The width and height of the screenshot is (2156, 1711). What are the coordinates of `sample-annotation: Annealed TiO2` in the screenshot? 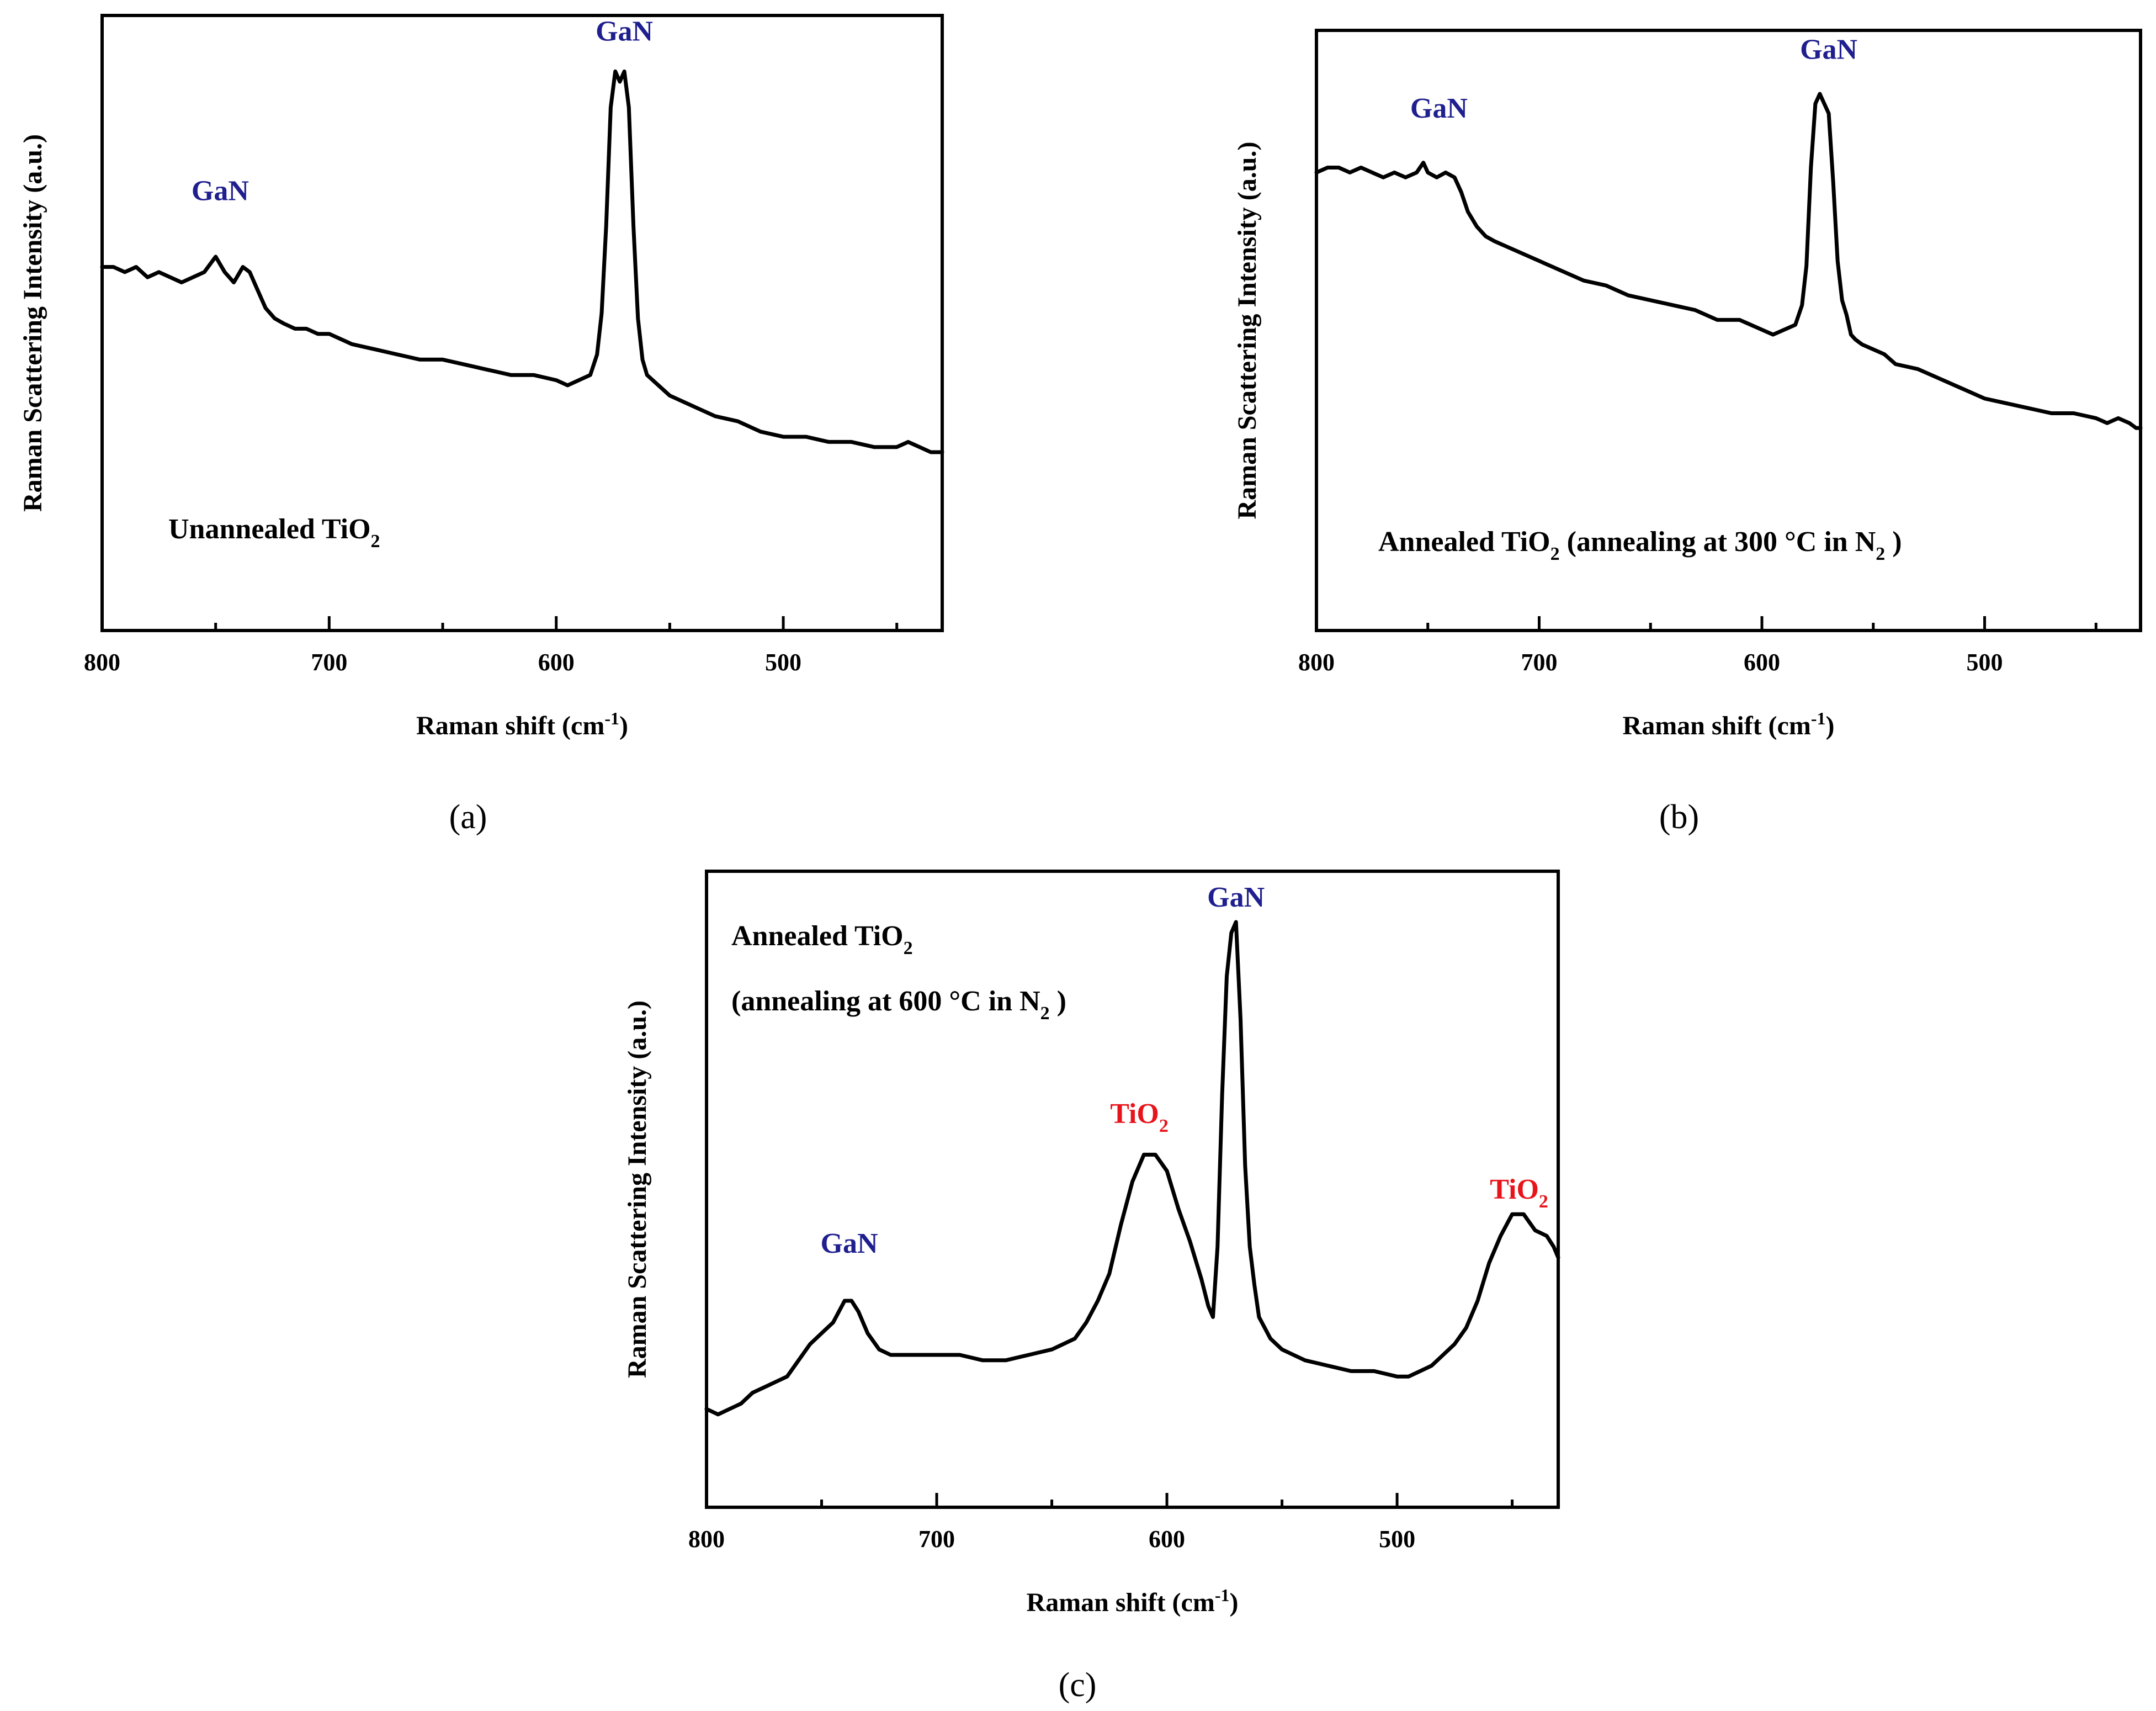 It's located at (822, 939).